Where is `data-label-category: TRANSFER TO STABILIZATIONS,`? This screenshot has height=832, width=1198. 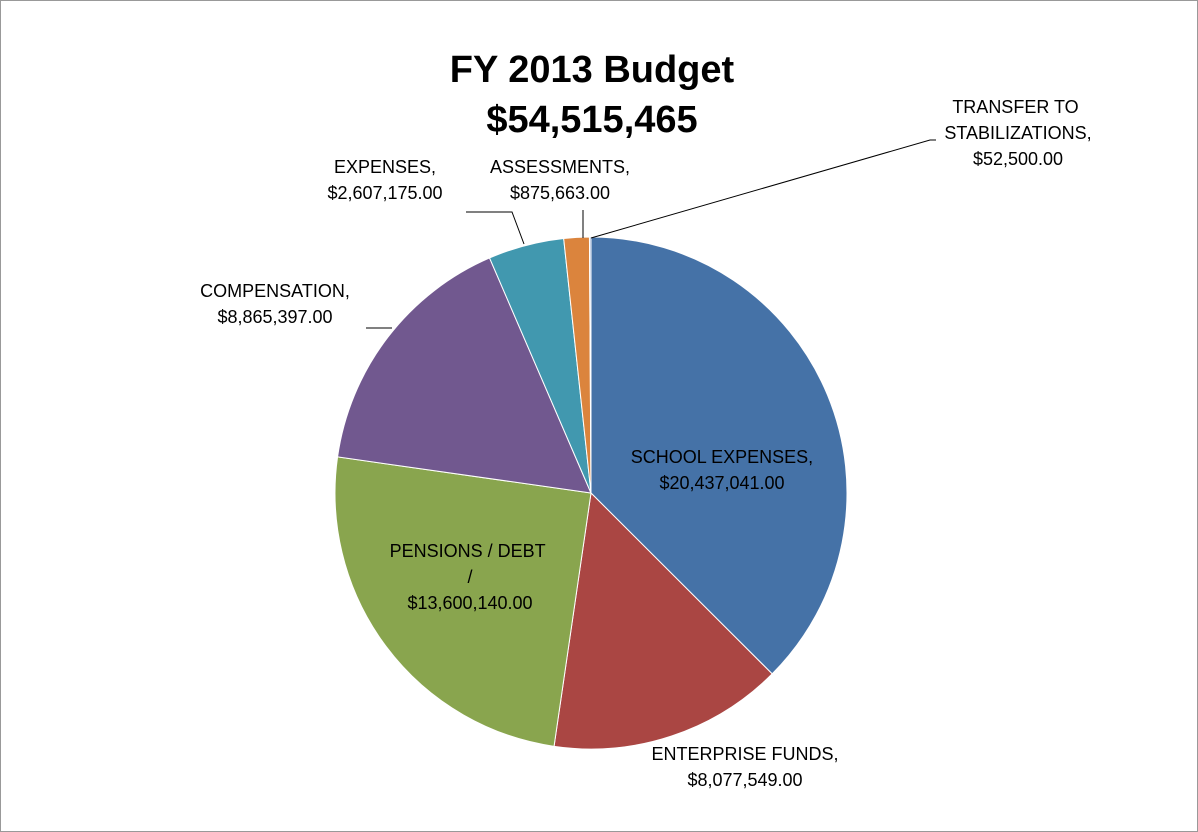 data-label-category: TRANSFER TO STABILIZATIONS, is located at coordinates (1017, 120).